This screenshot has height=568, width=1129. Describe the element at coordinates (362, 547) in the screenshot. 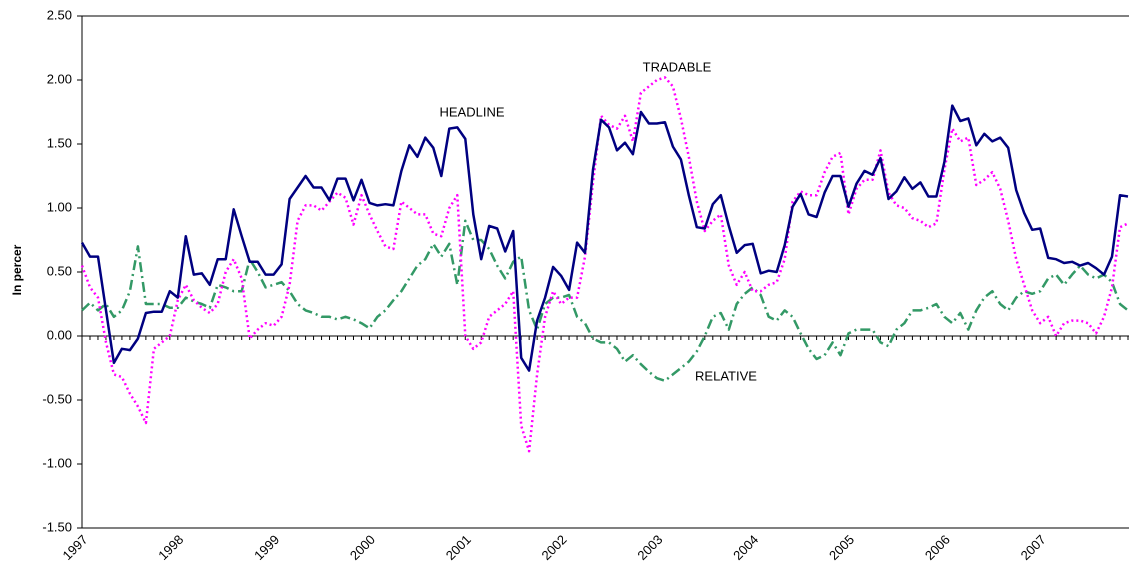

I see `x-tick-label: 2000` at that location.